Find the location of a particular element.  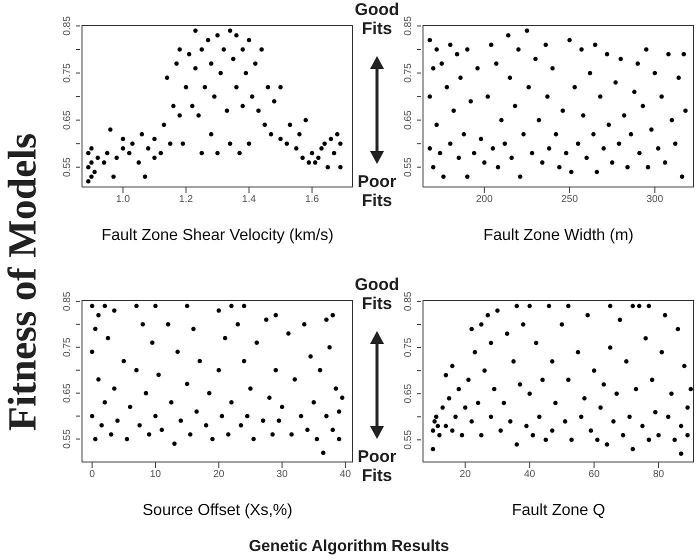

y-axis-title: Fitness of Models is located at coordinates (23, 282).